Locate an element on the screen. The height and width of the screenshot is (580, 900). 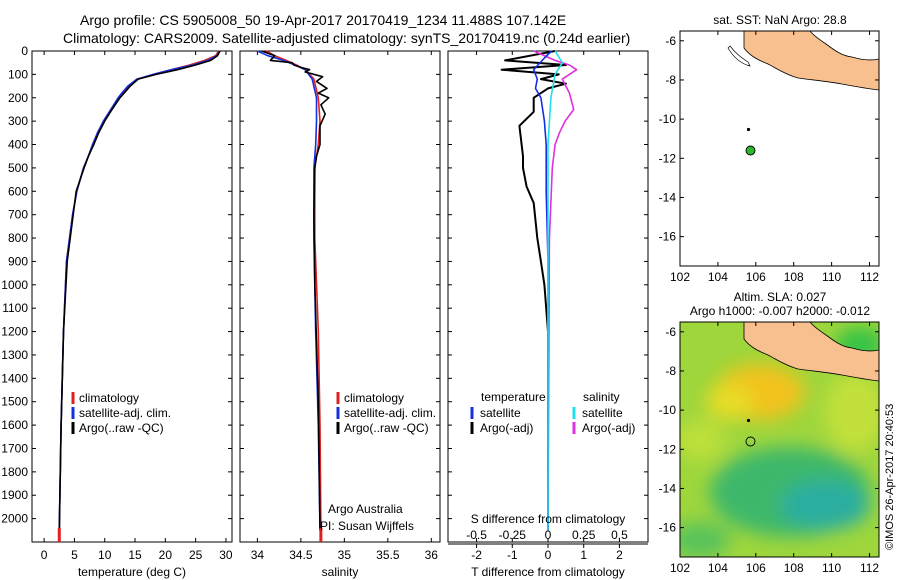
depth-tick-label: 1000 is located at coordinates (14, 285).